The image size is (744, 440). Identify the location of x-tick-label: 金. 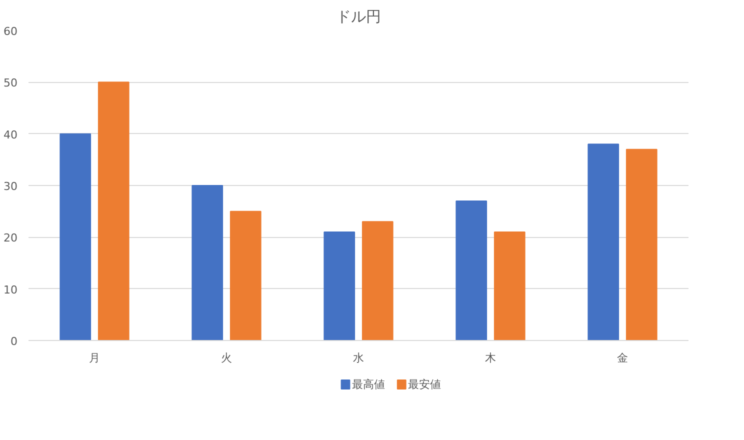
(622, 358).